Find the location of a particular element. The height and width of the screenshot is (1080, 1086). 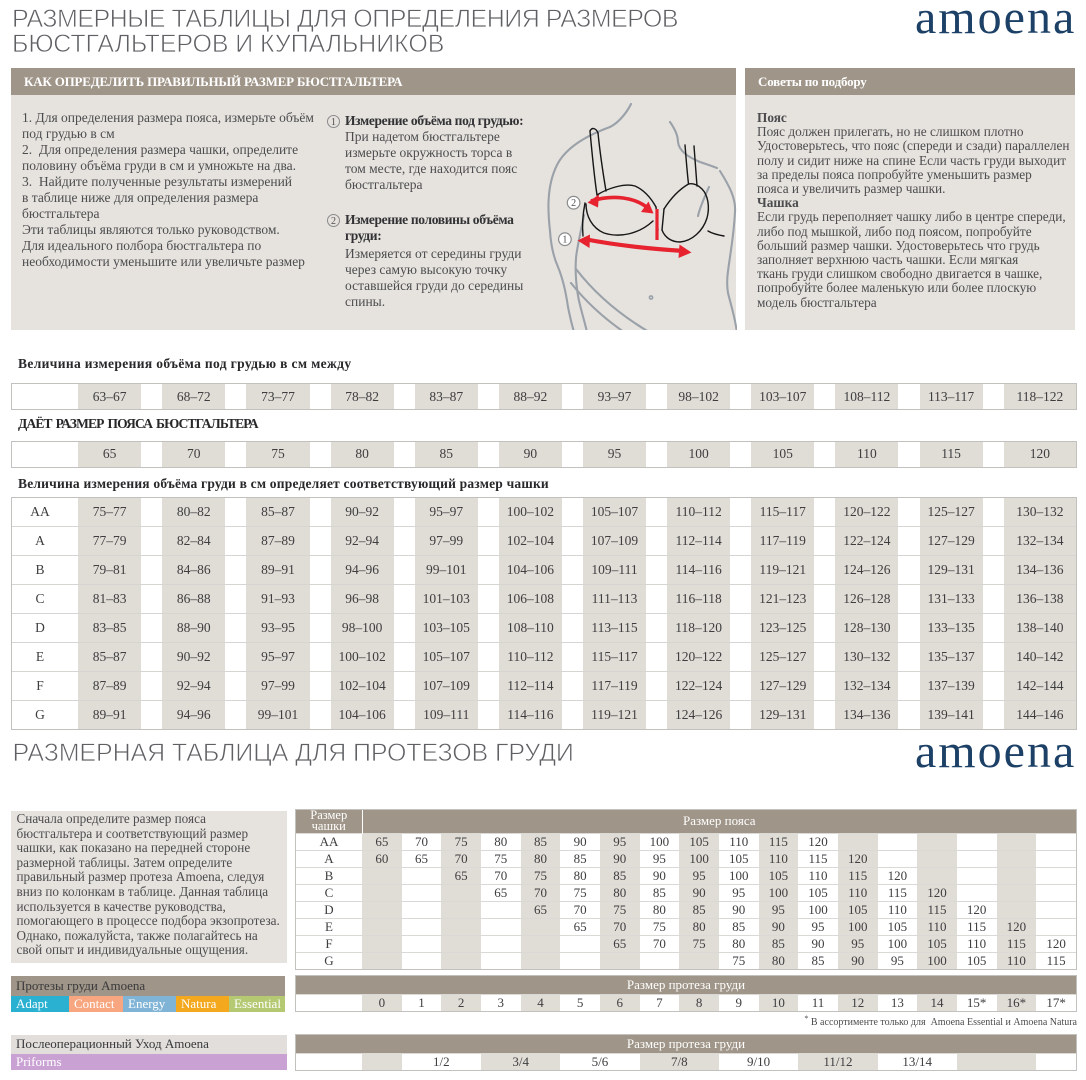

svg-text: 2 is located at coordinates (573, 203).